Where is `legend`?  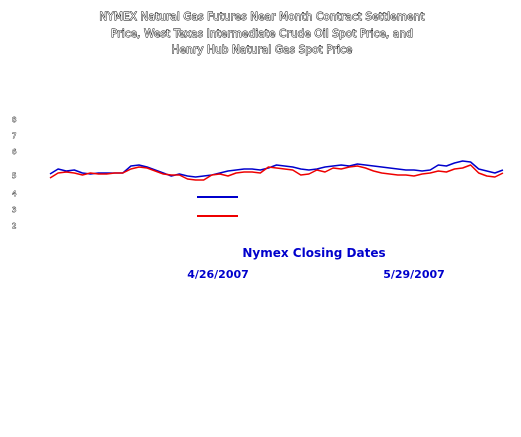
legend is located at coordinates (217, 206).